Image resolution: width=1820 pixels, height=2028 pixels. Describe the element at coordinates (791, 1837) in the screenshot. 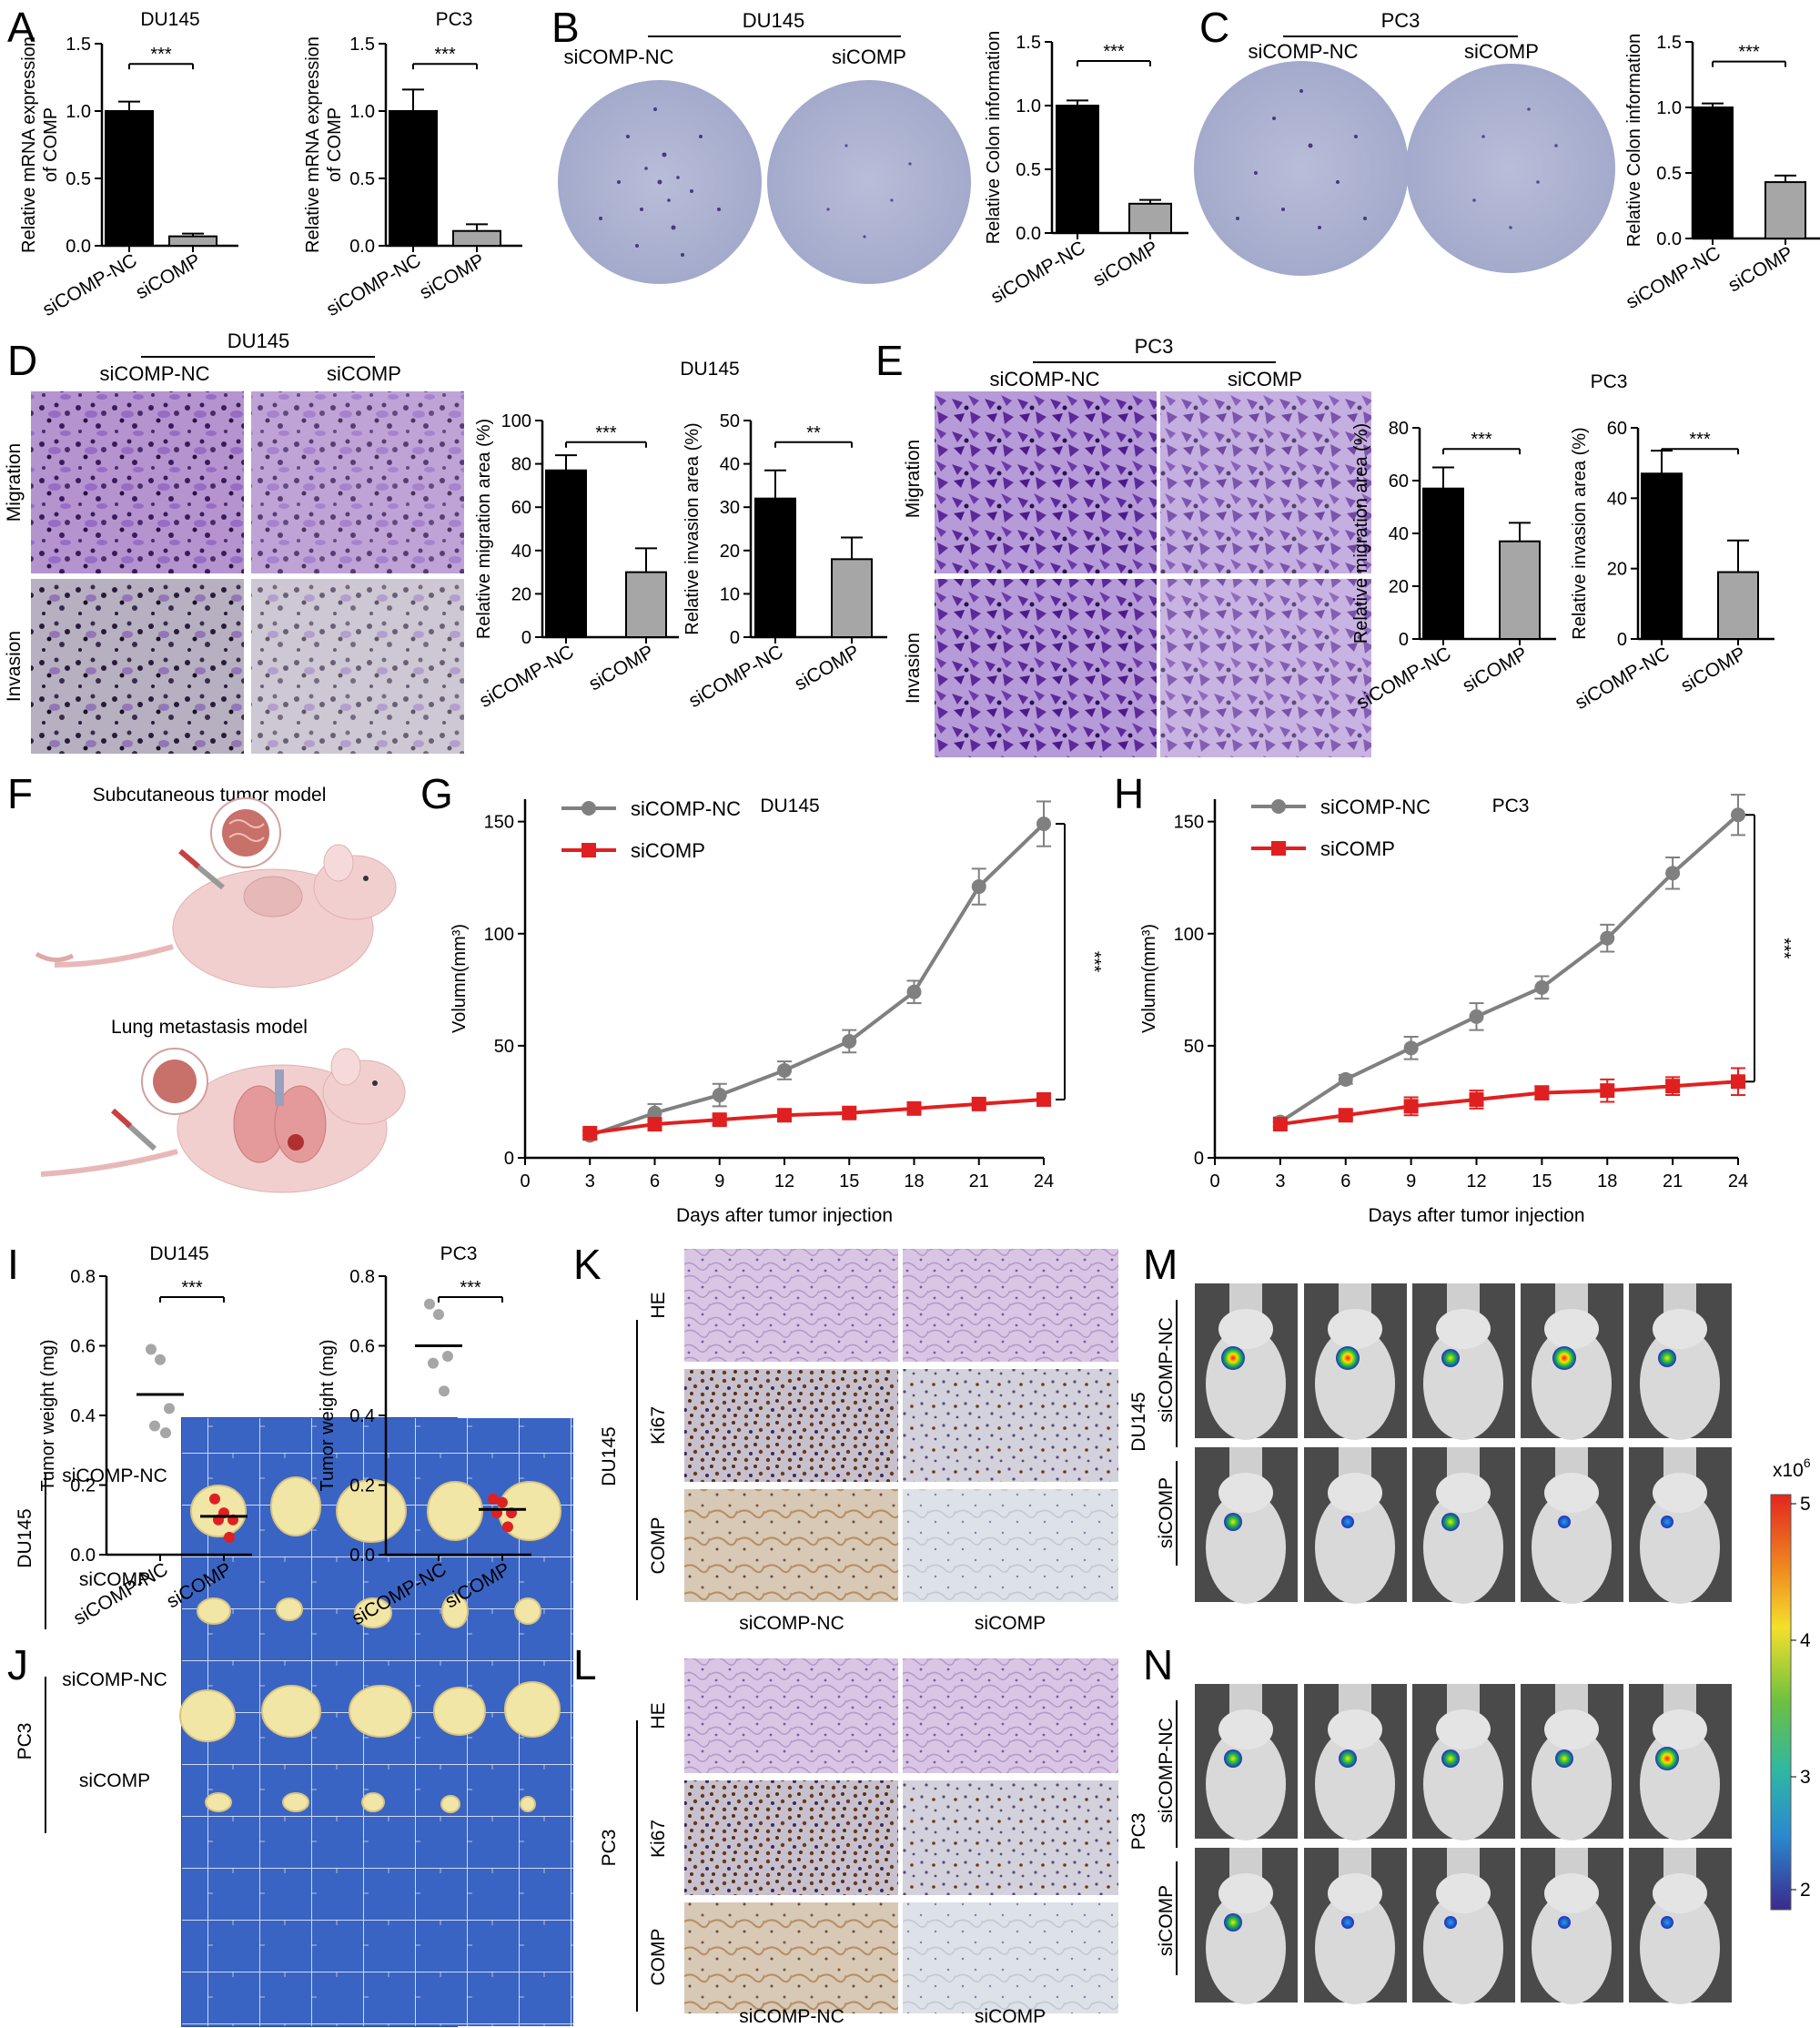

I see `l-ki67-nc` at that location.